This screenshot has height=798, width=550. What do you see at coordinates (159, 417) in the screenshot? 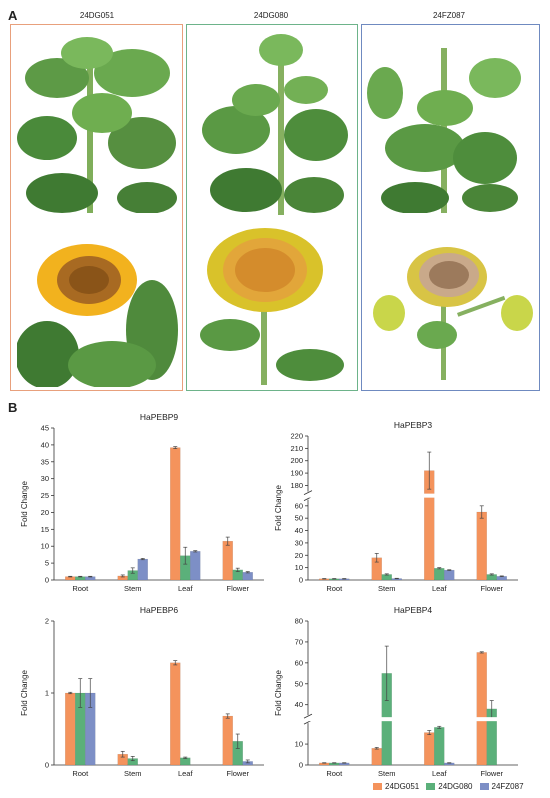
I see `chart-title: HaPEBP9` at bounding box center [159, 417].